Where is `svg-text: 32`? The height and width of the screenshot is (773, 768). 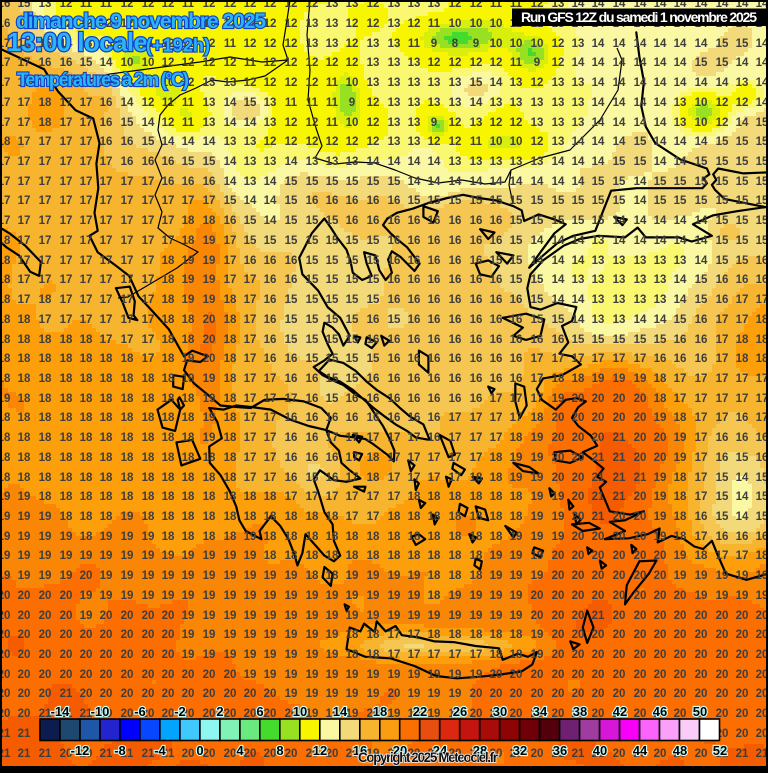 svg-text: 32 is located at coordinates (520, 750).